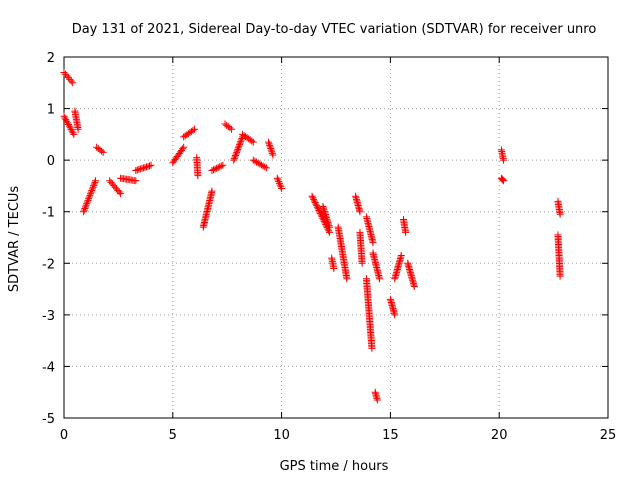 The image size is (640, 480). Describe the element at coordinates (48, 419) in the screenshot. I see `y-tick-label: -5` at that location.